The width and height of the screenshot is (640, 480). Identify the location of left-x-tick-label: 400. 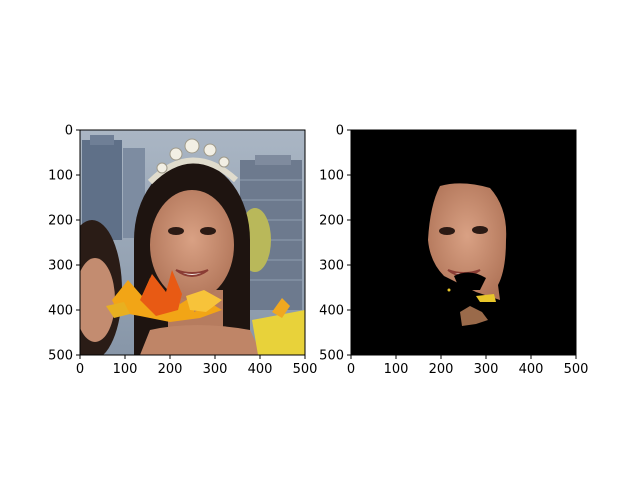
(260, 369).